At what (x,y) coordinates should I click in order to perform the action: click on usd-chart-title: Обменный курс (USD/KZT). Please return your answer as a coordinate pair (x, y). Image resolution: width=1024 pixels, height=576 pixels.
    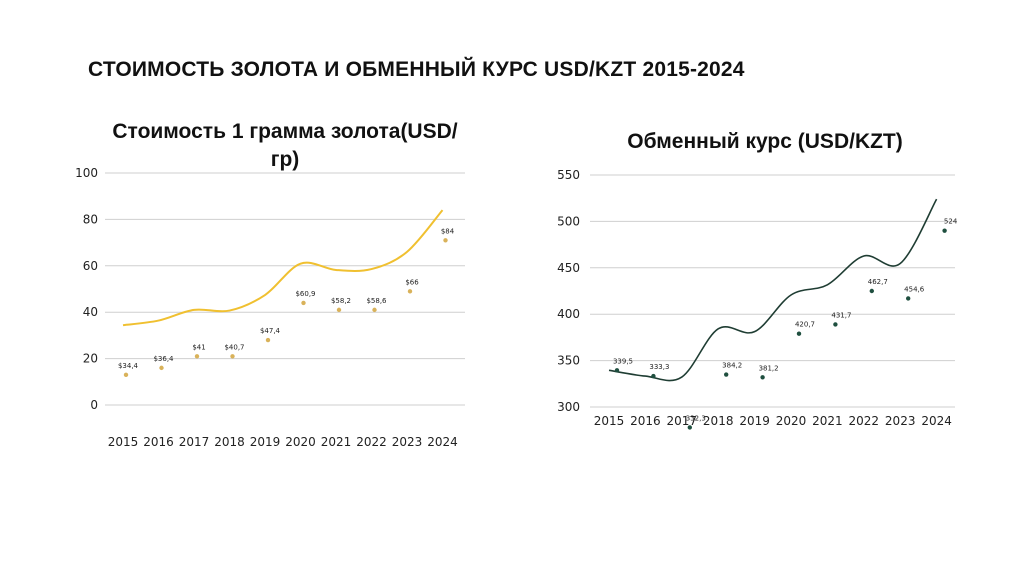
    Looking at the image, I should click on (765, 141).